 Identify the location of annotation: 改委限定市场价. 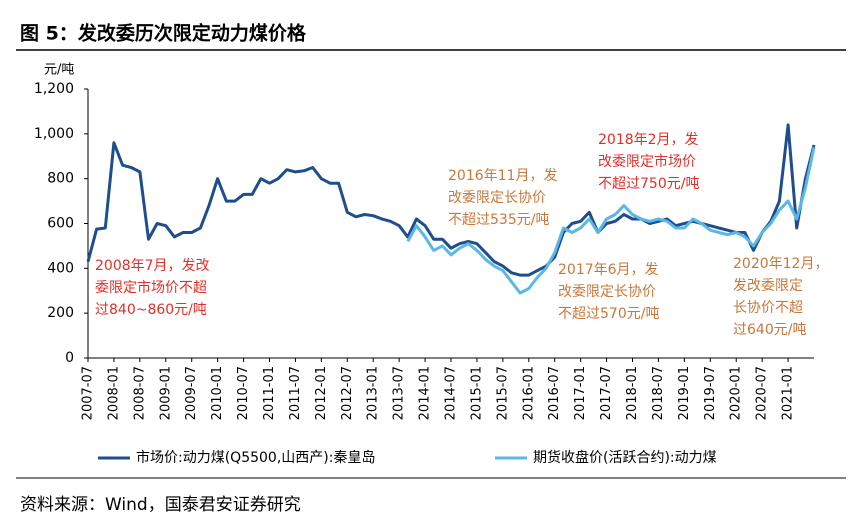
(647, 161).